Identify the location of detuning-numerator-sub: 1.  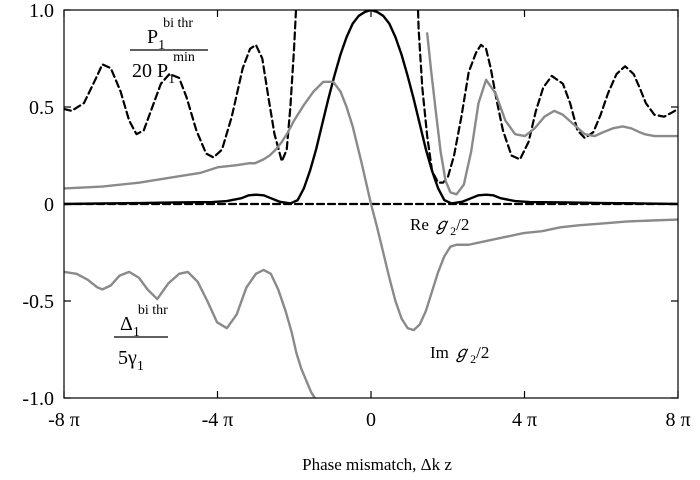
(136, 332).